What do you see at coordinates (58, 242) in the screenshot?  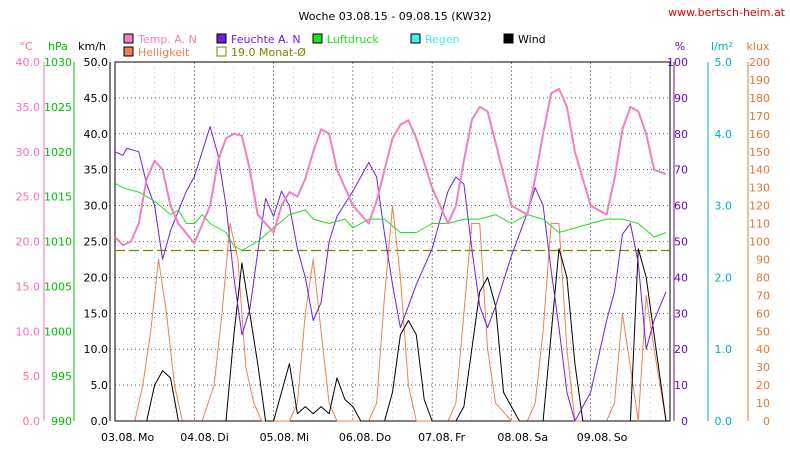 I see `axis-tick-label: 1010` at bounding box center [58, 242].